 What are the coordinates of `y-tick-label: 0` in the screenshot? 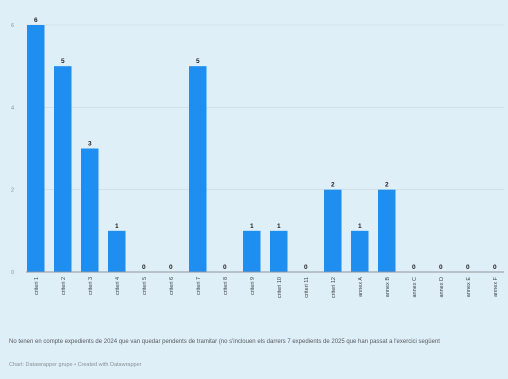 It's located at (12, 273).